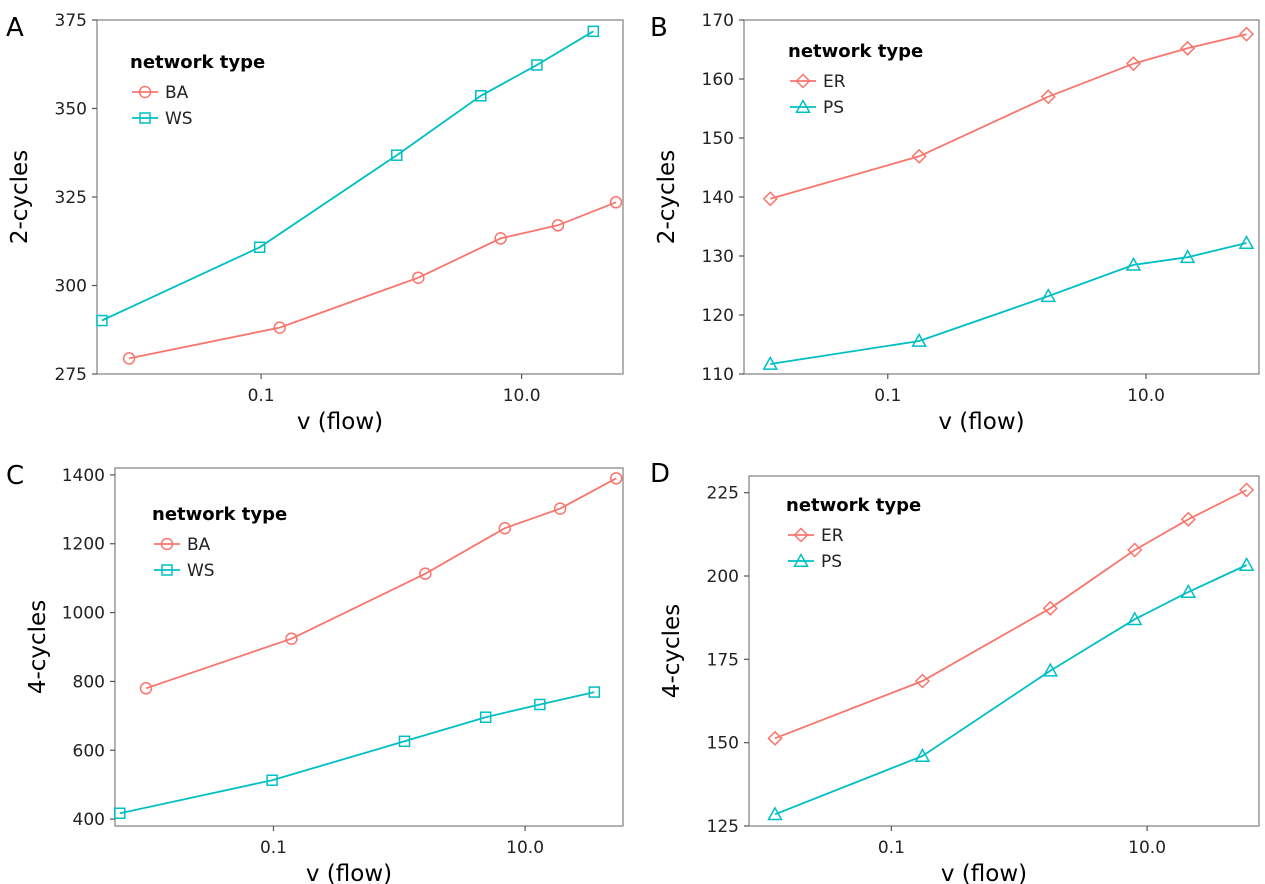  I want to click on series-er, so click(1011, 614).